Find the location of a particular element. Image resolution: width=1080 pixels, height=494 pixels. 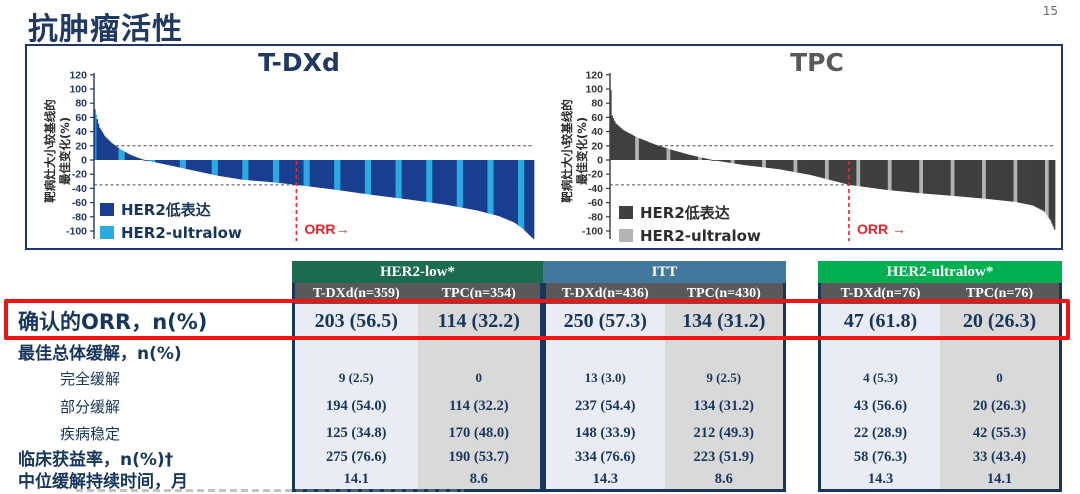

y-tick-label: 80 is located at coordinates (597, 104).